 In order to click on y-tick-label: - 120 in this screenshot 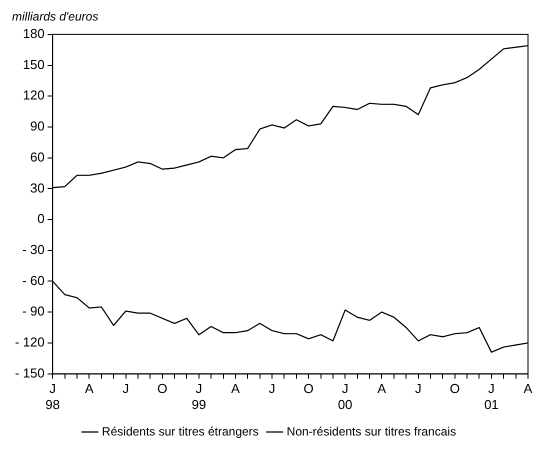, I will do `click(29, 342)`.